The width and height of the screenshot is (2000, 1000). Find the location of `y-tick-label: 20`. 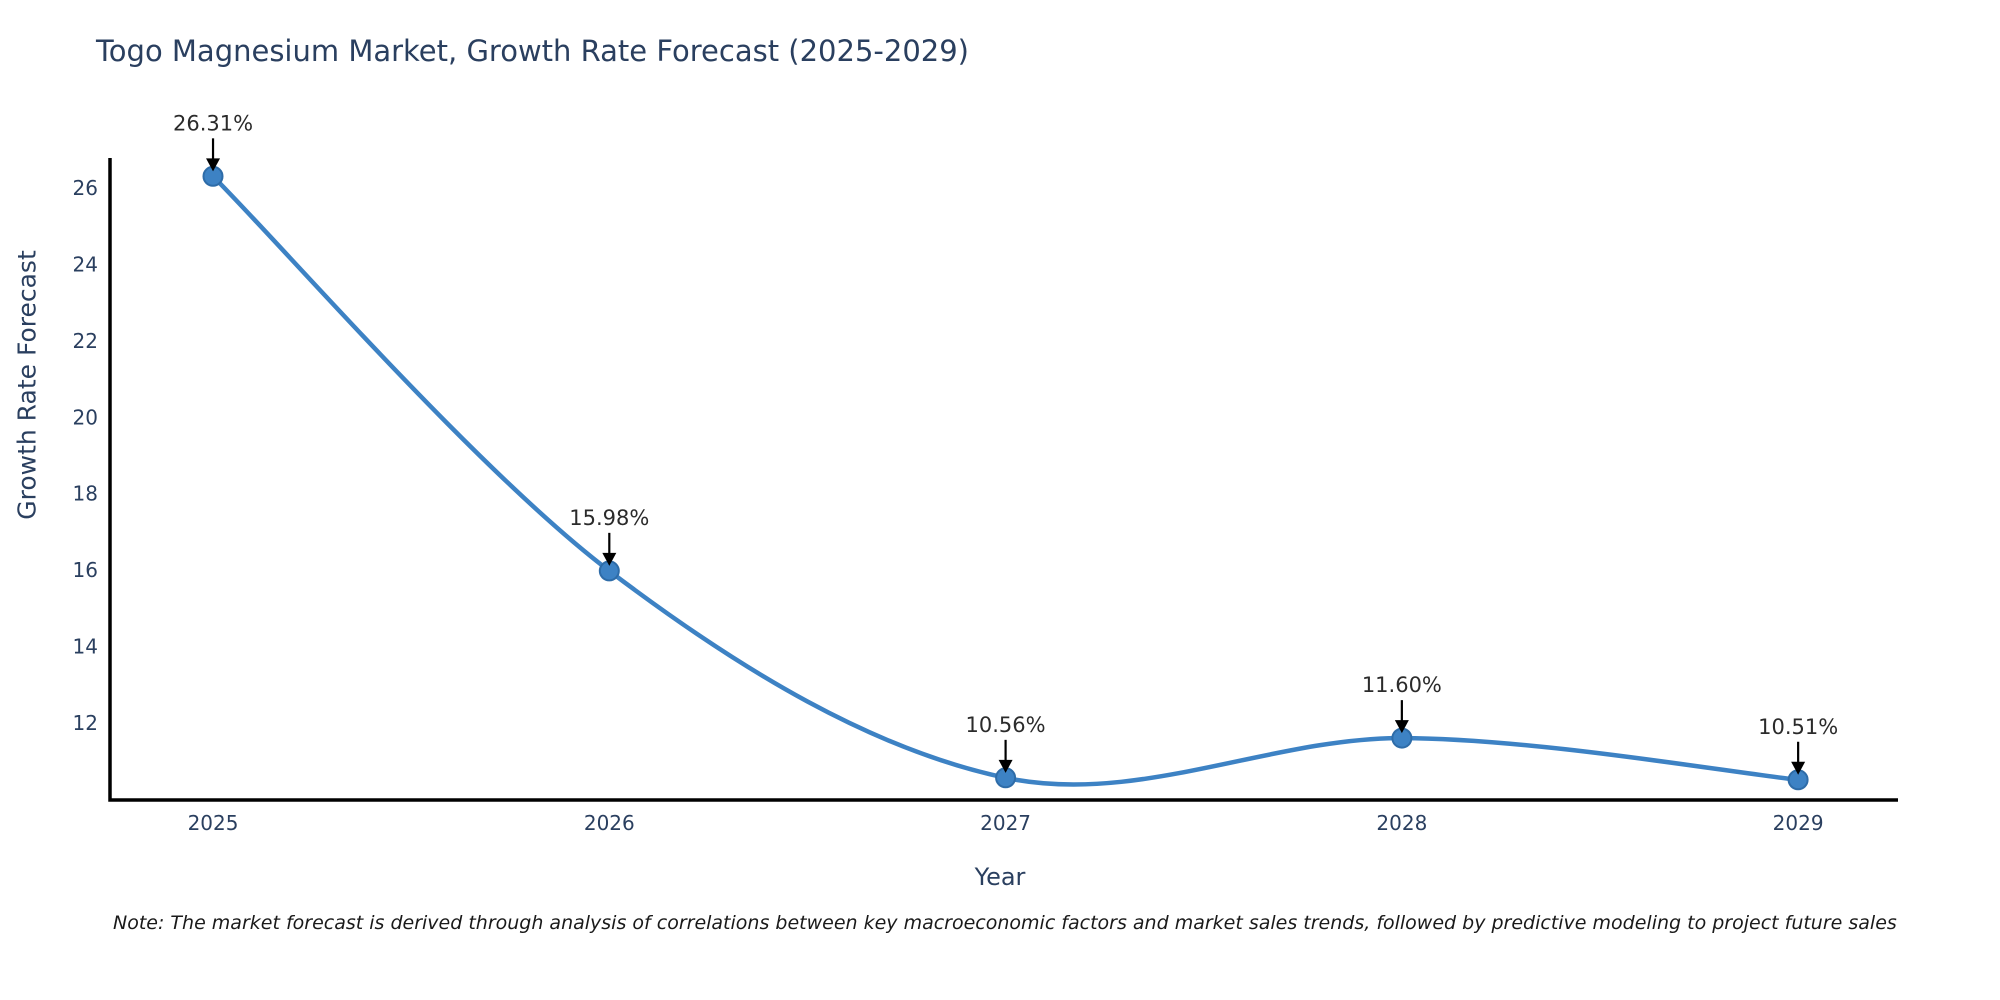

y-tick-label: 20 is located at coordinates (85, 417).